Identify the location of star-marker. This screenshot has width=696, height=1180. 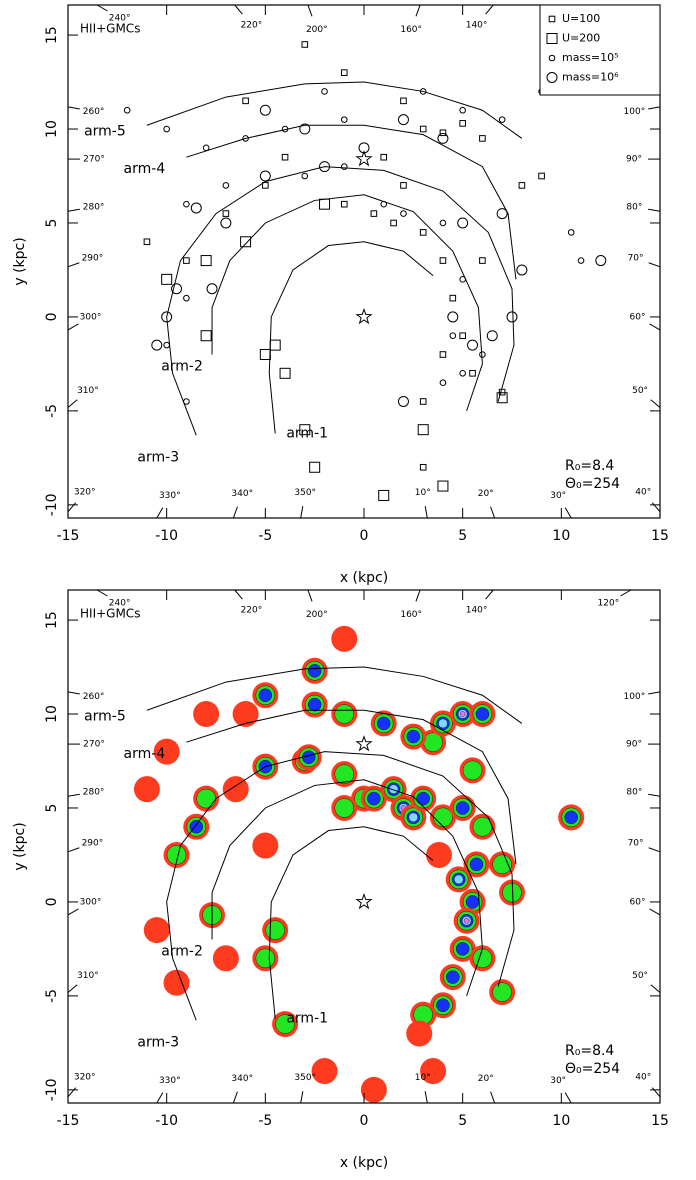
(364, 901).